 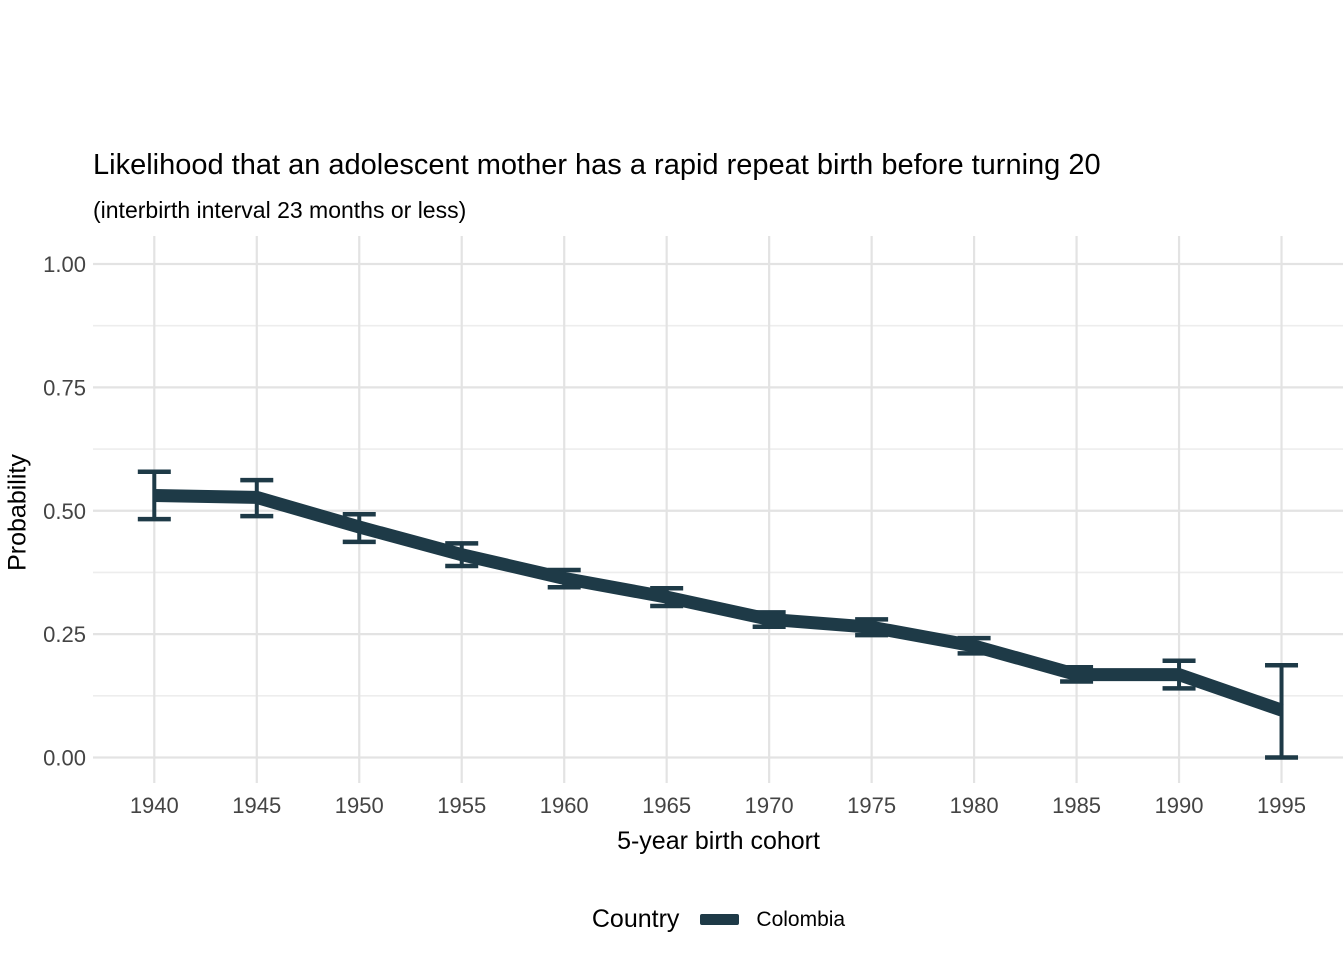 What do you see at coordinates (280, 210) in the screenshot?
I see `chart-subtitle: (interbirth interval 23 months or less)` at bounding box center [280, 210].